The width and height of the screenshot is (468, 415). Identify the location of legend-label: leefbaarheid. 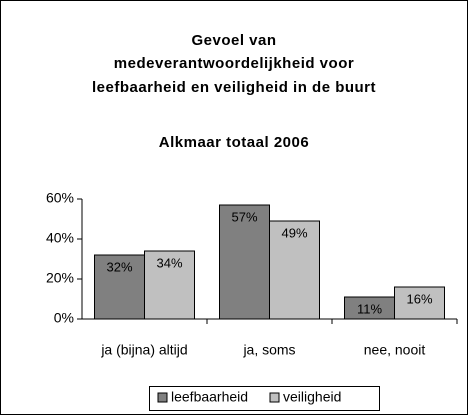
(209, 397).